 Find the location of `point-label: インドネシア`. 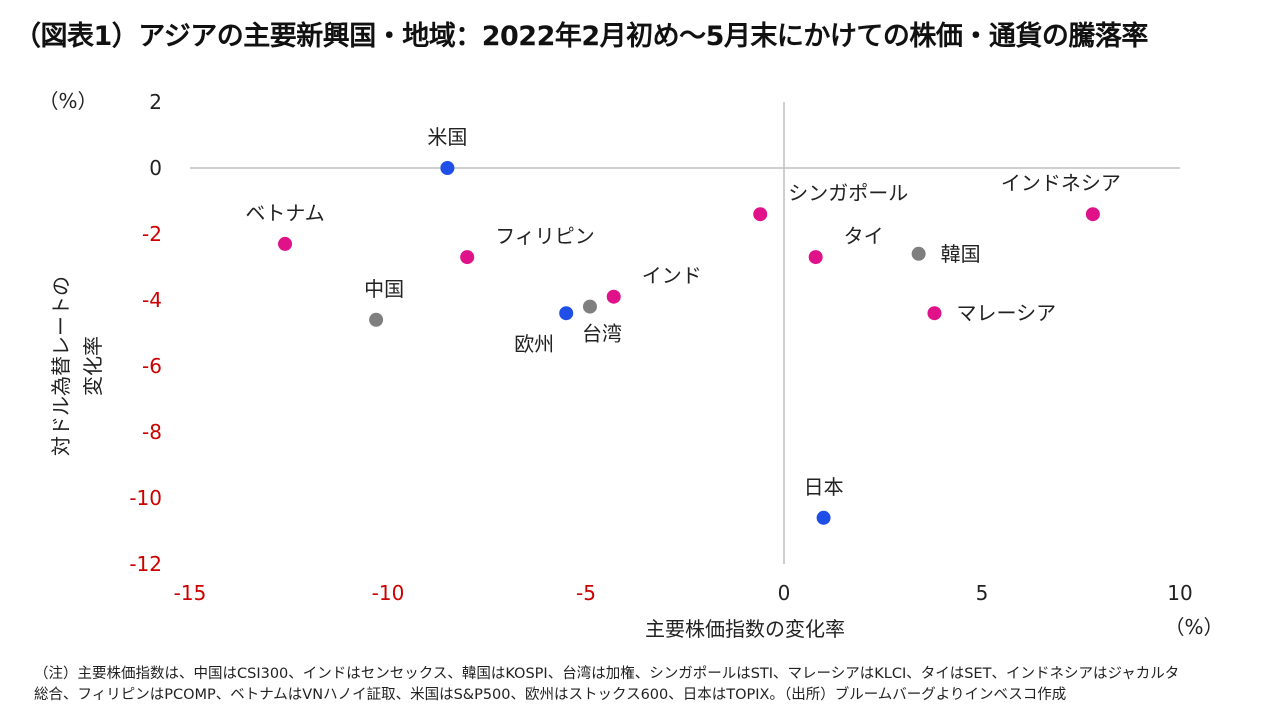

point-label: インドネシア is located at coordinates (1061, 183).